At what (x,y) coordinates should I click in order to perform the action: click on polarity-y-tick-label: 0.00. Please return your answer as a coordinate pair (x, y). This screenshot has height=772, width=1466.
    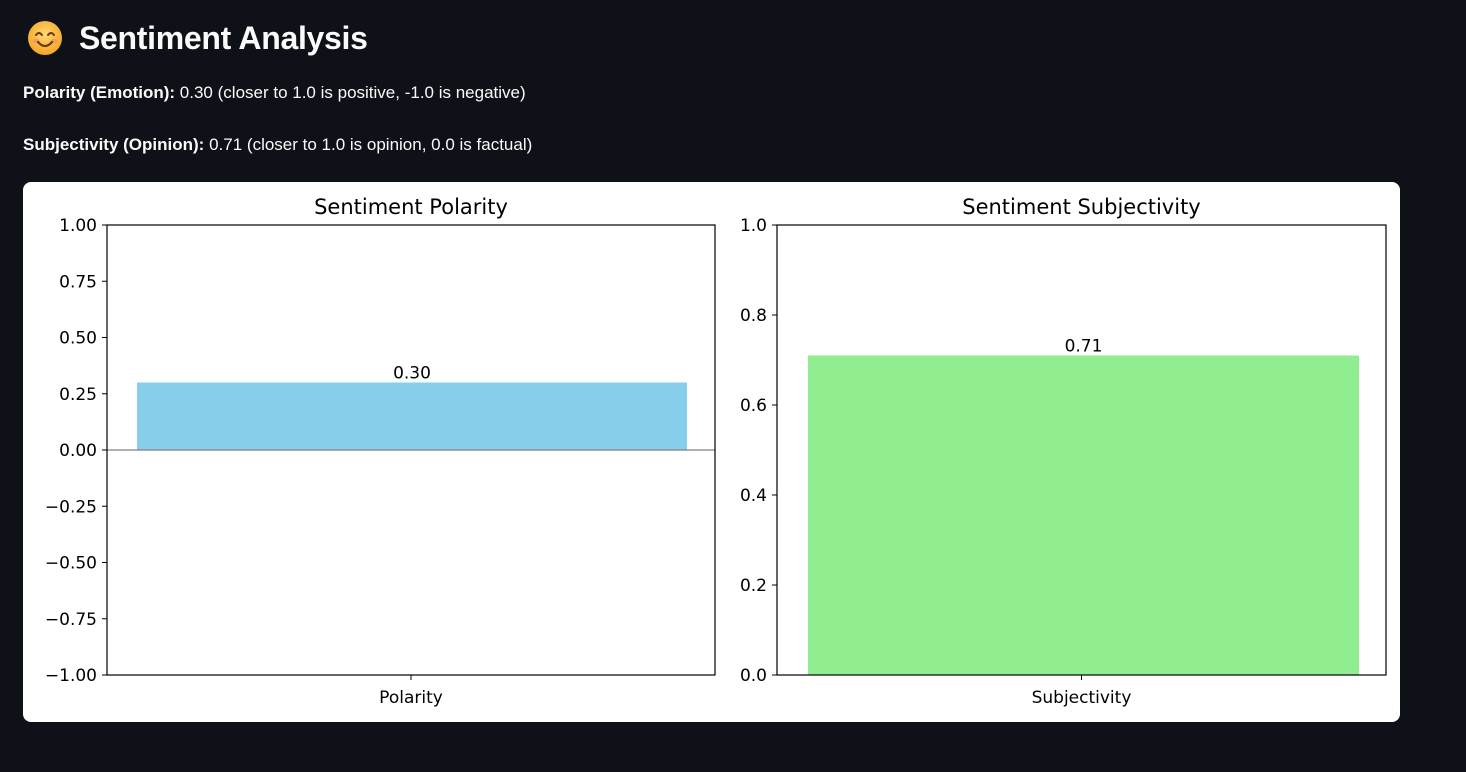
    Looking at the image, I should click on (78, 451).